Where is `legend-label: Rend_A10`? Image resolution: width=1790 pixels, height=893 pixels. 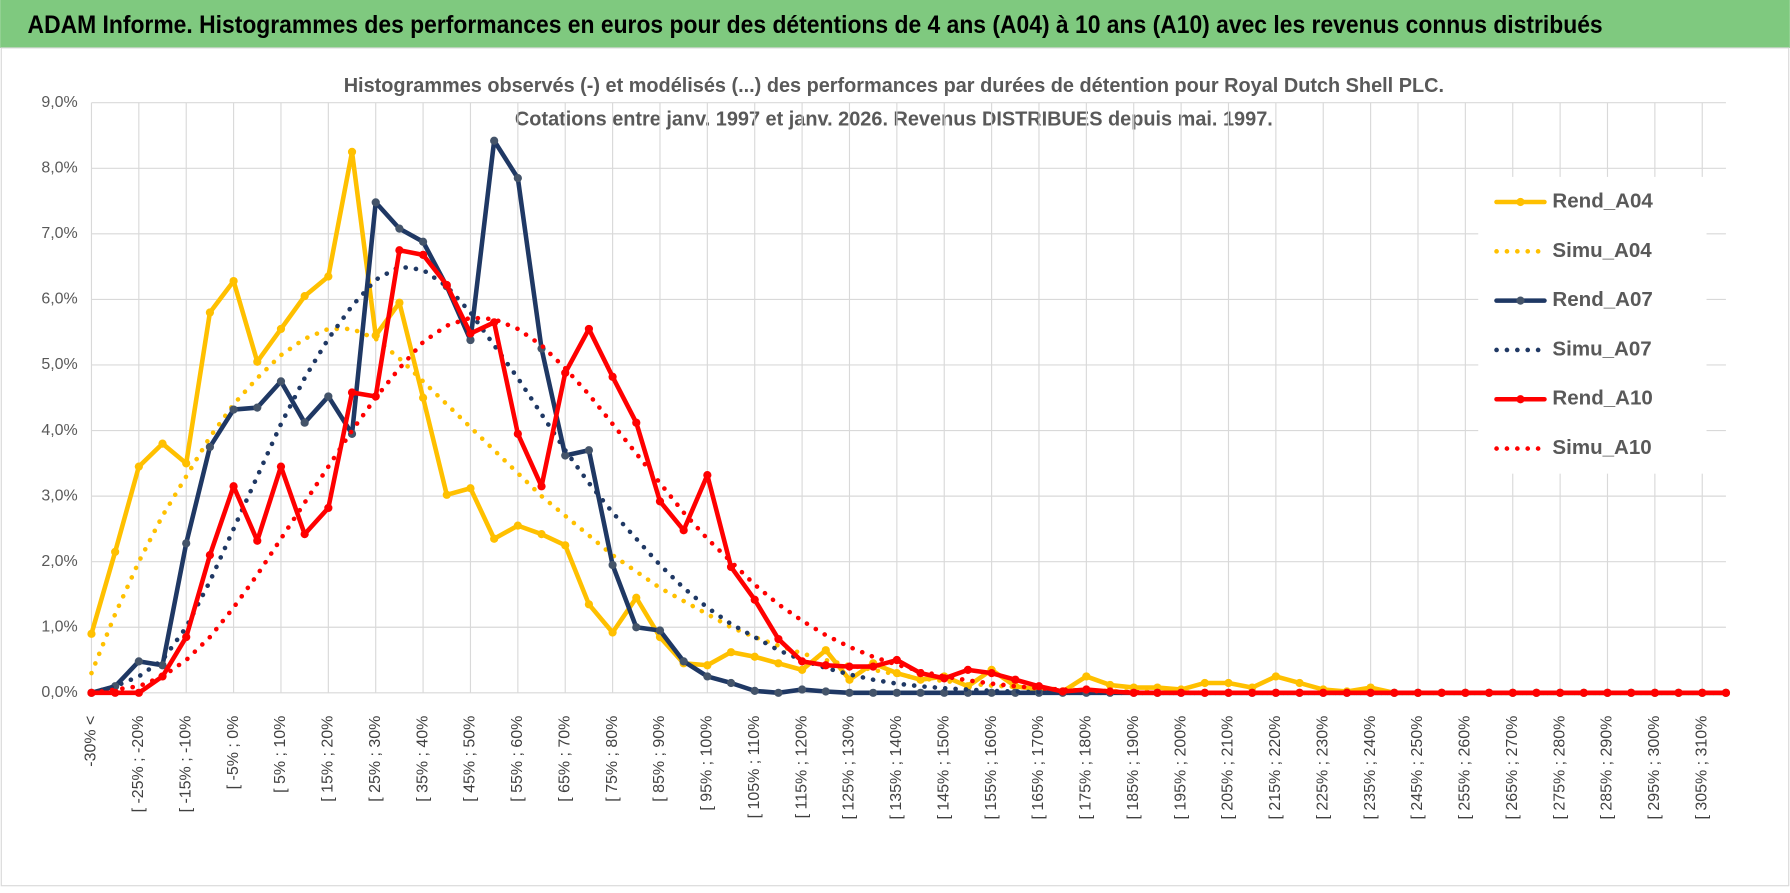 legend-label: Rend_A10 is located at coordinates (1602, 398).